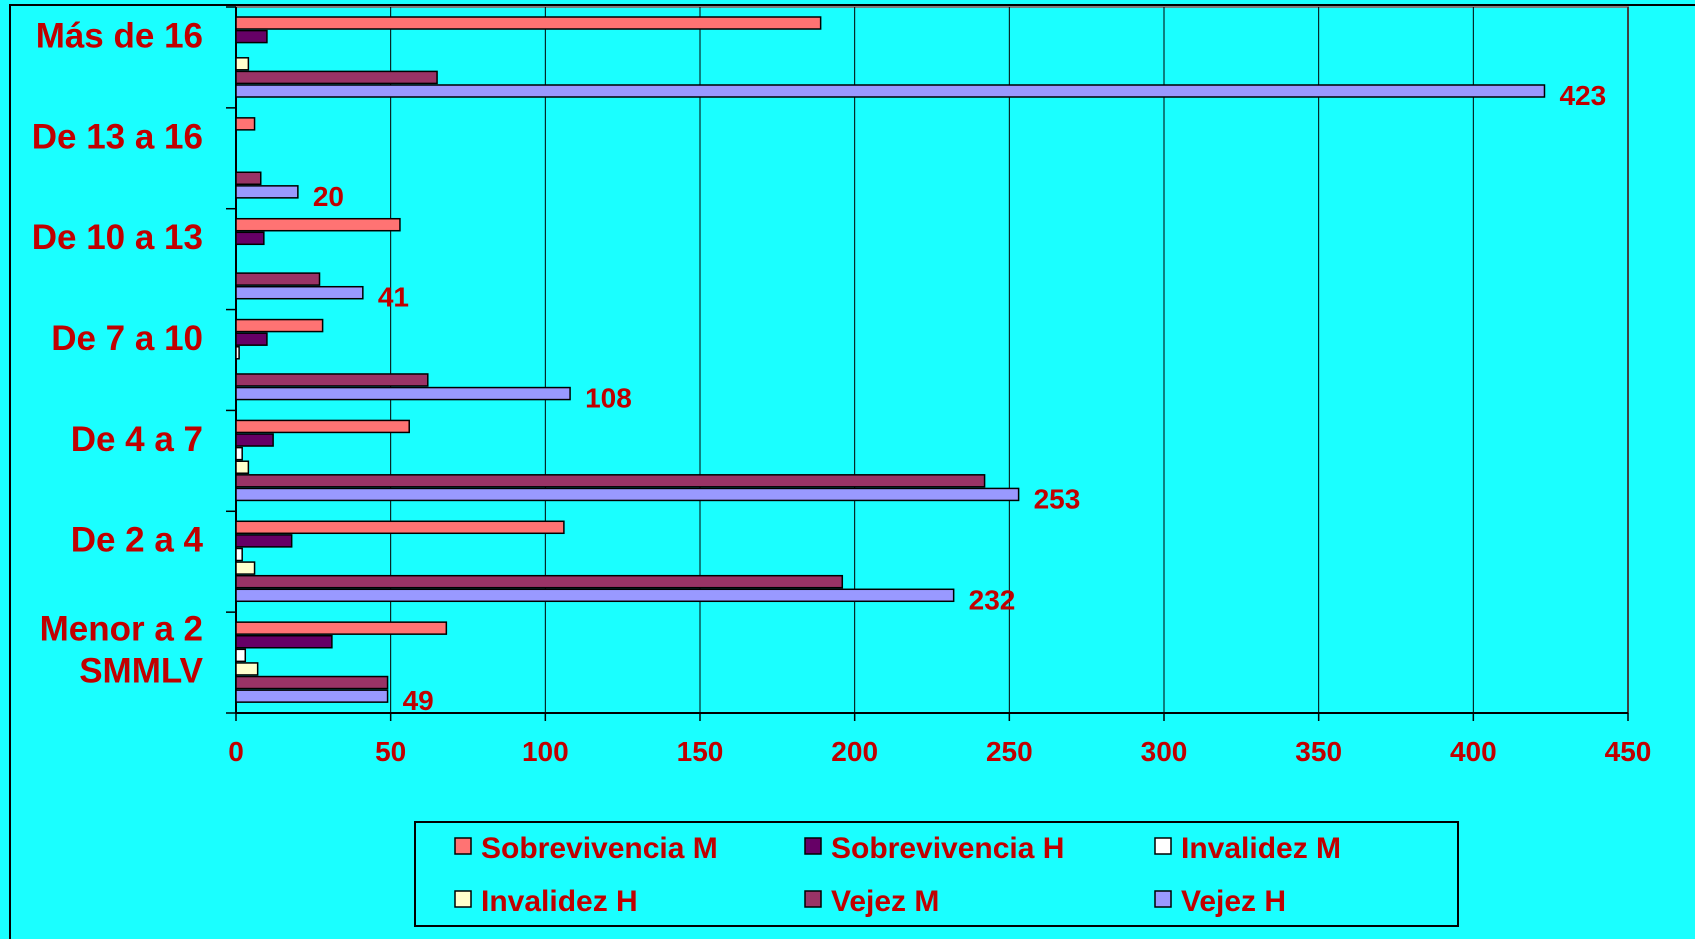  I want to click on x-tick-label: 450, so click(1628, 751).